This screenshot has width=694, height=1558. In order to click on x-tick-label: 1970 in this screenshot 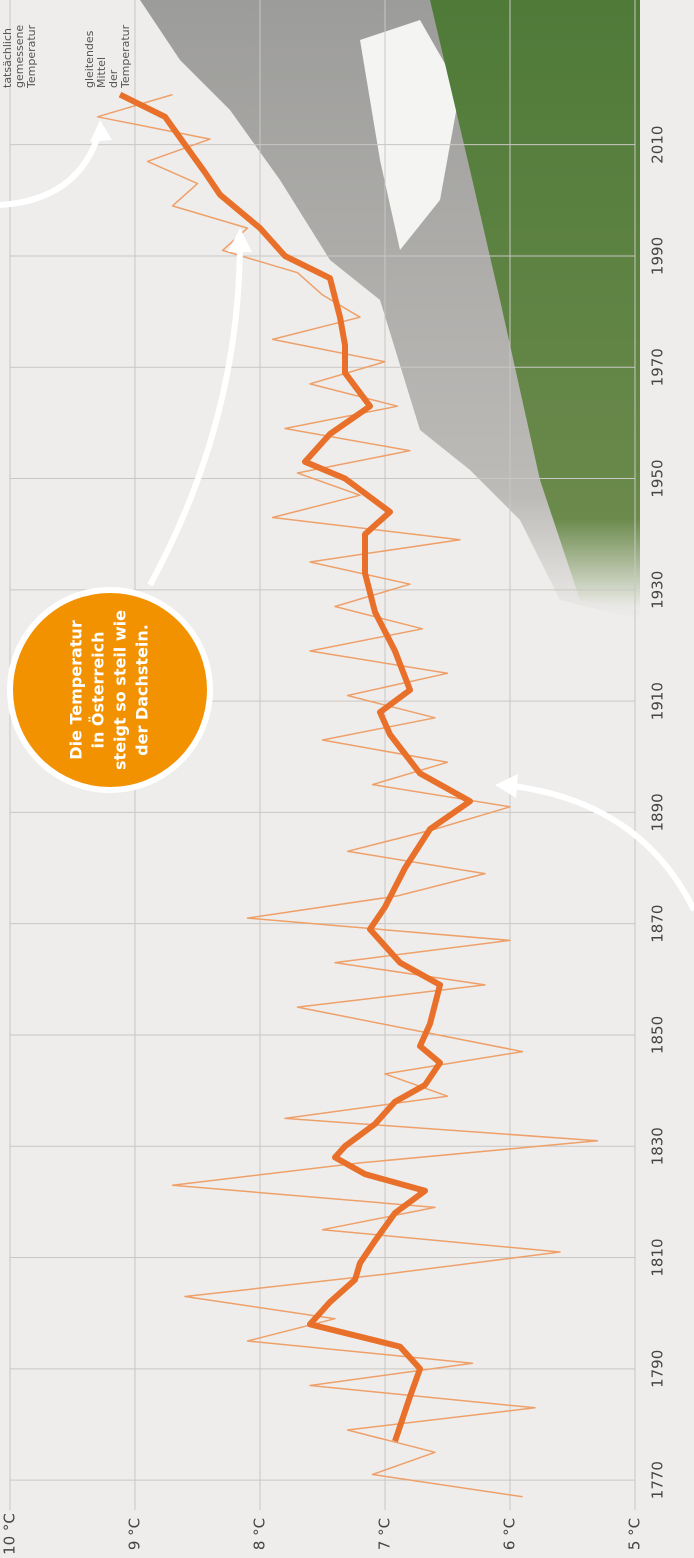, I will do `click(658, 367)`.